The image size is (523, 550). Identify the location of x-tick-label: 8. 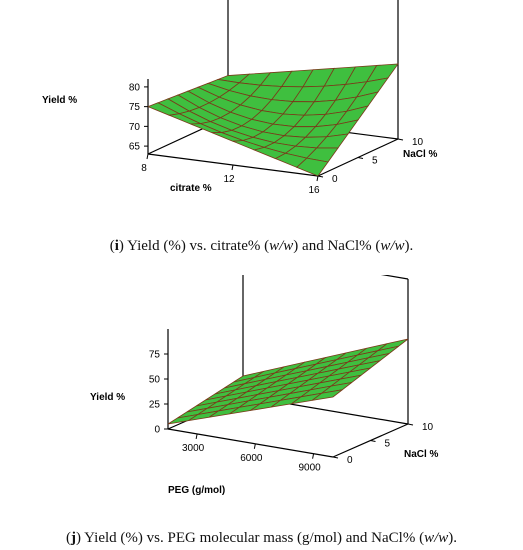
(144, 168).